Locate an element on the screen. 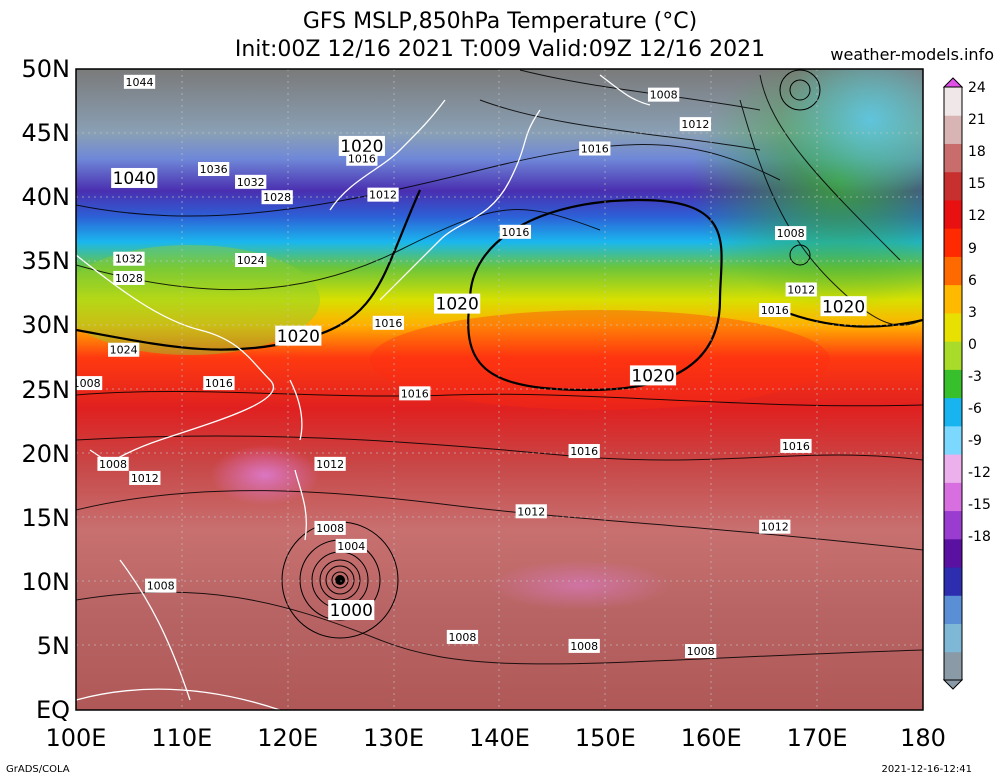  colorbar-label: -18 is located at coordinates (979, 537).